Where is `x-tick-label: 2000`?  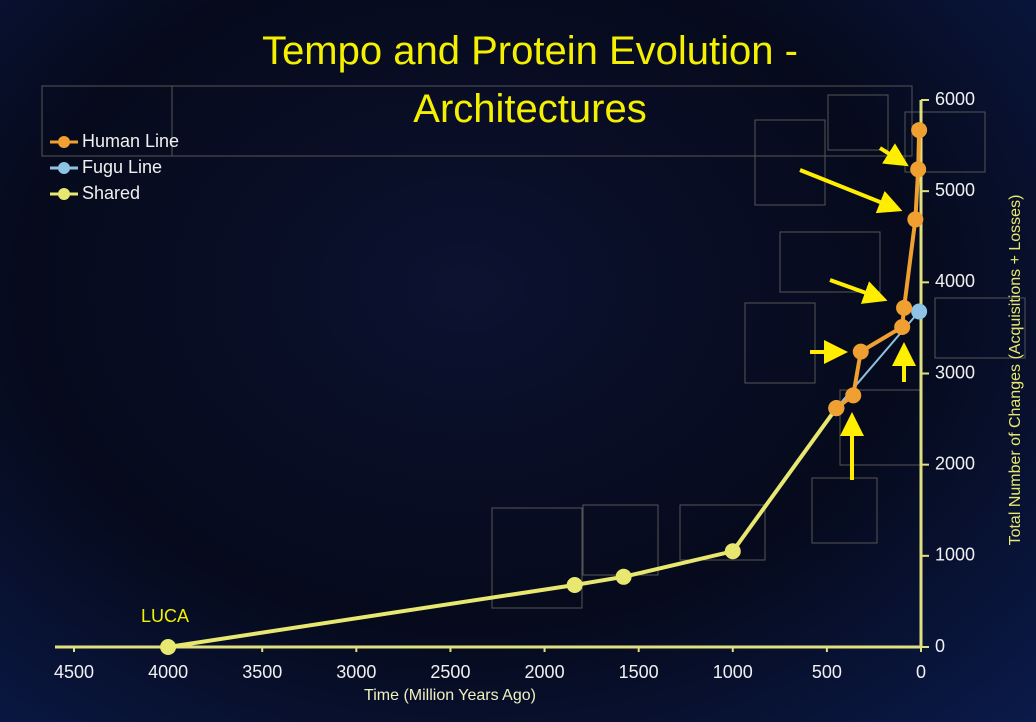
x-tick-label: 2000 is located at coordinates (545, 672).